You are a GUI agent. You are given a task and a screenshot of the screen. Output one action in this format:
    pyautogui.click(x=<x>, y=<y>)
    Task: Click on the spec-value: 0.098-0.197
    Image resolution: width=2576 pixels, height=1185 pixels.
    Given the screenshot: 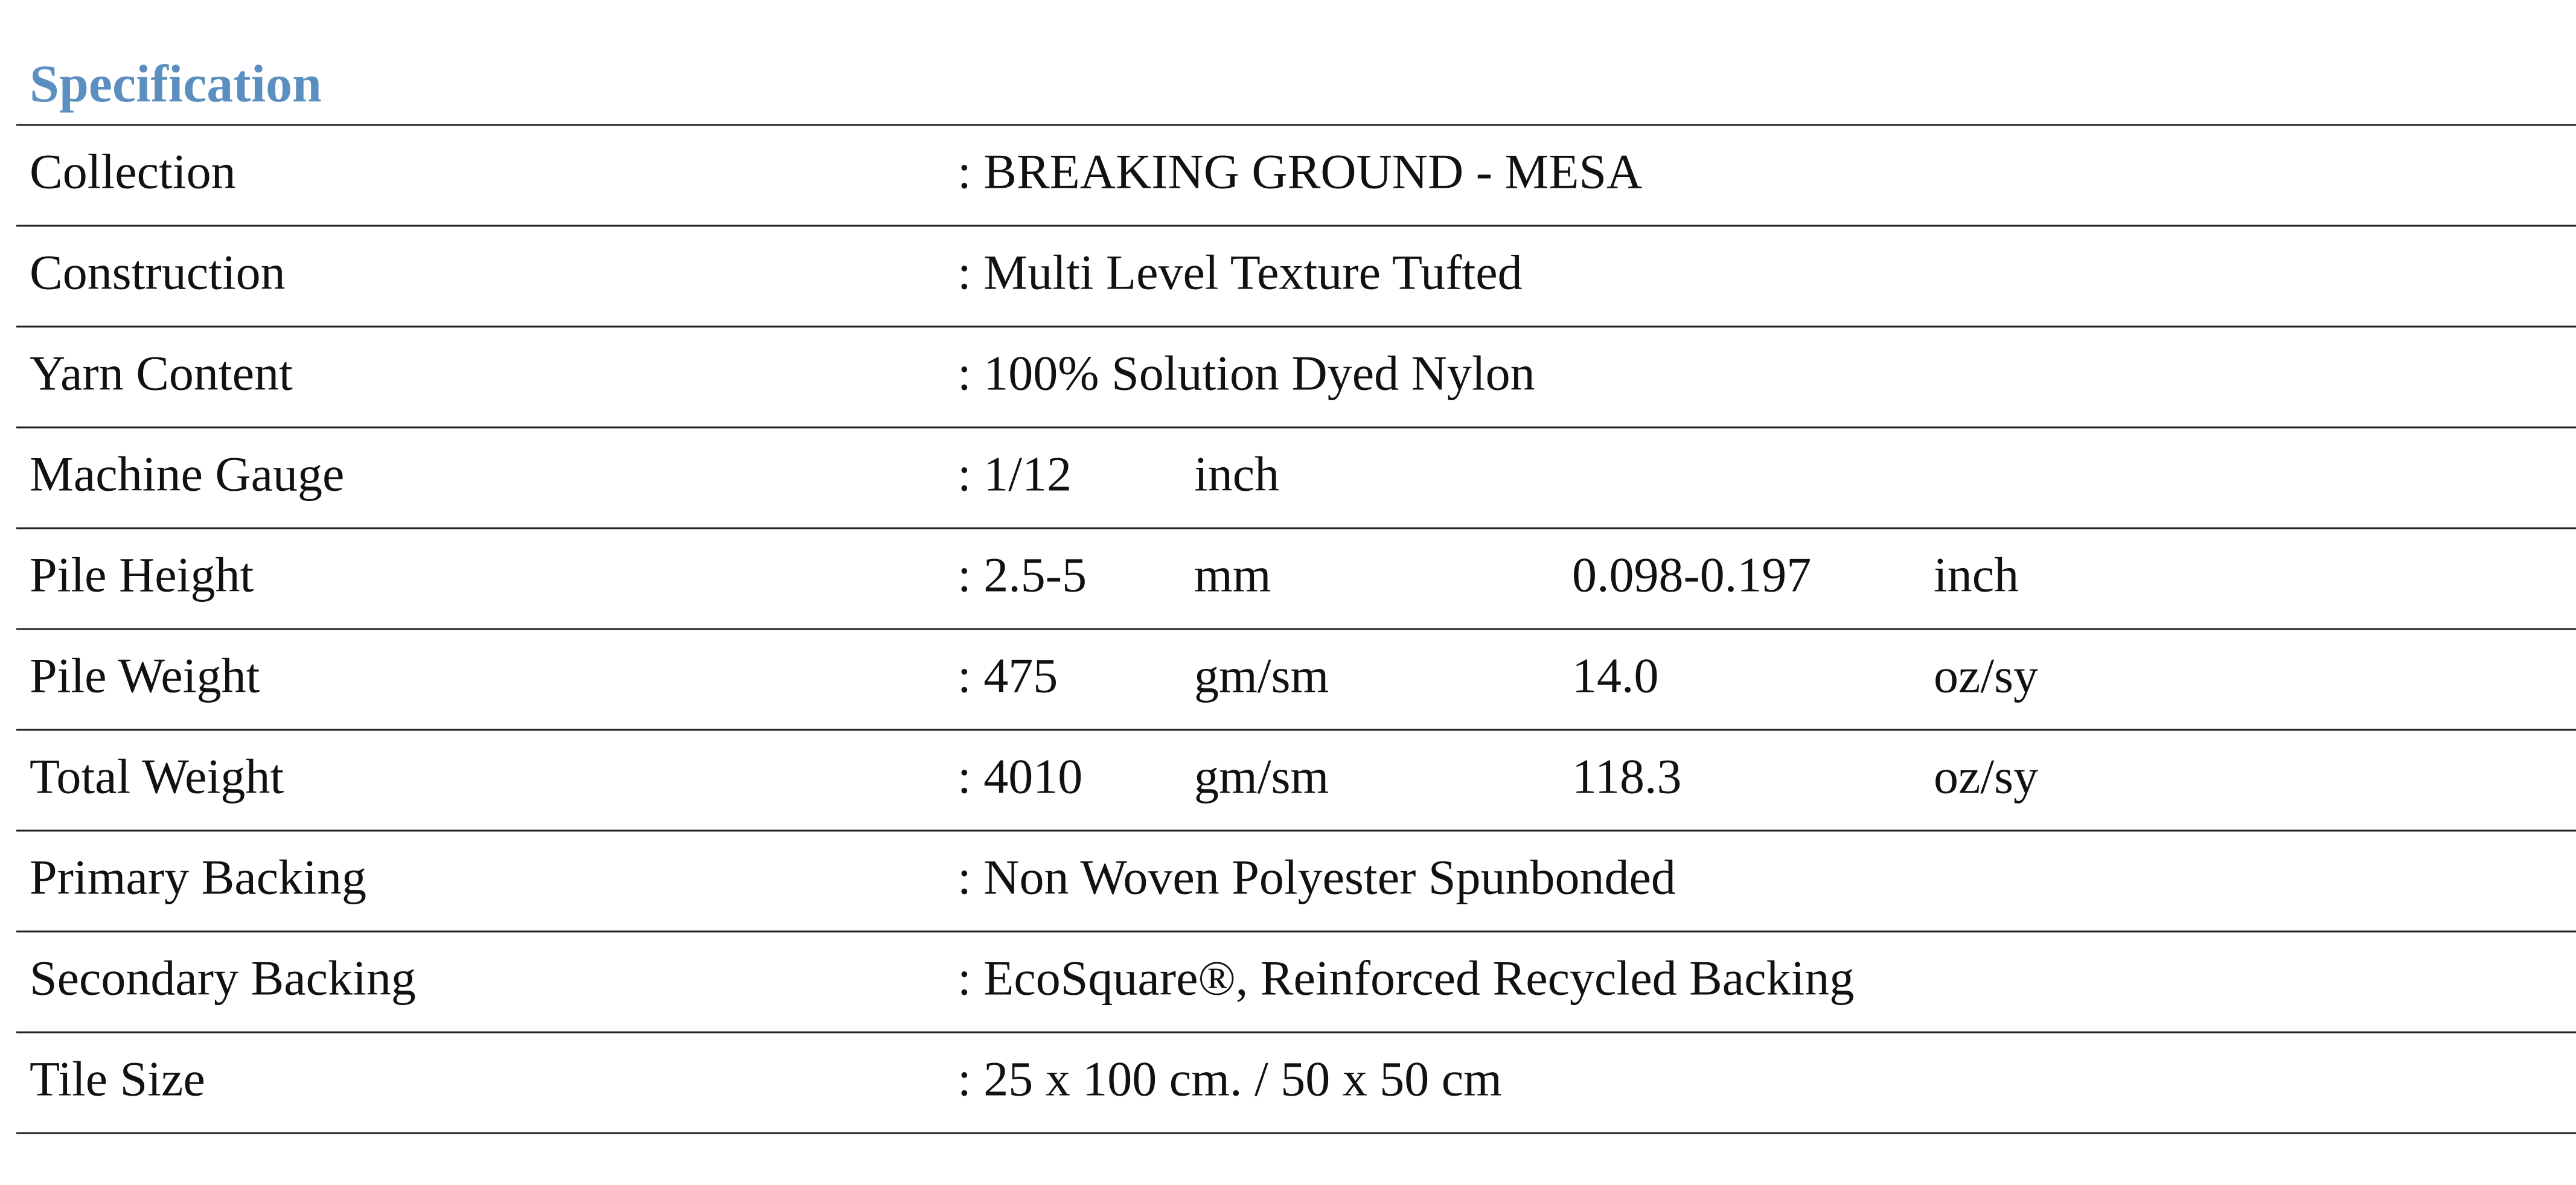 What is the action you would take?
    pyautogui.click(x=1691, y=574)
    